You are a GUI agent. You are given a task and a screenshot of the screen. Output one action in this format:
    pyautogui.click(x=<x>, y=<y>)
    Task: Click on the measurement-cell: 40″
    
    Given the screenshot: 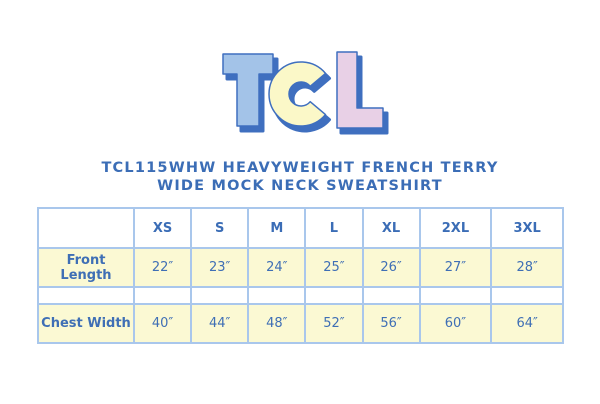 What is the action you would take?
    pyautogui.click(x=162, y=323)
    